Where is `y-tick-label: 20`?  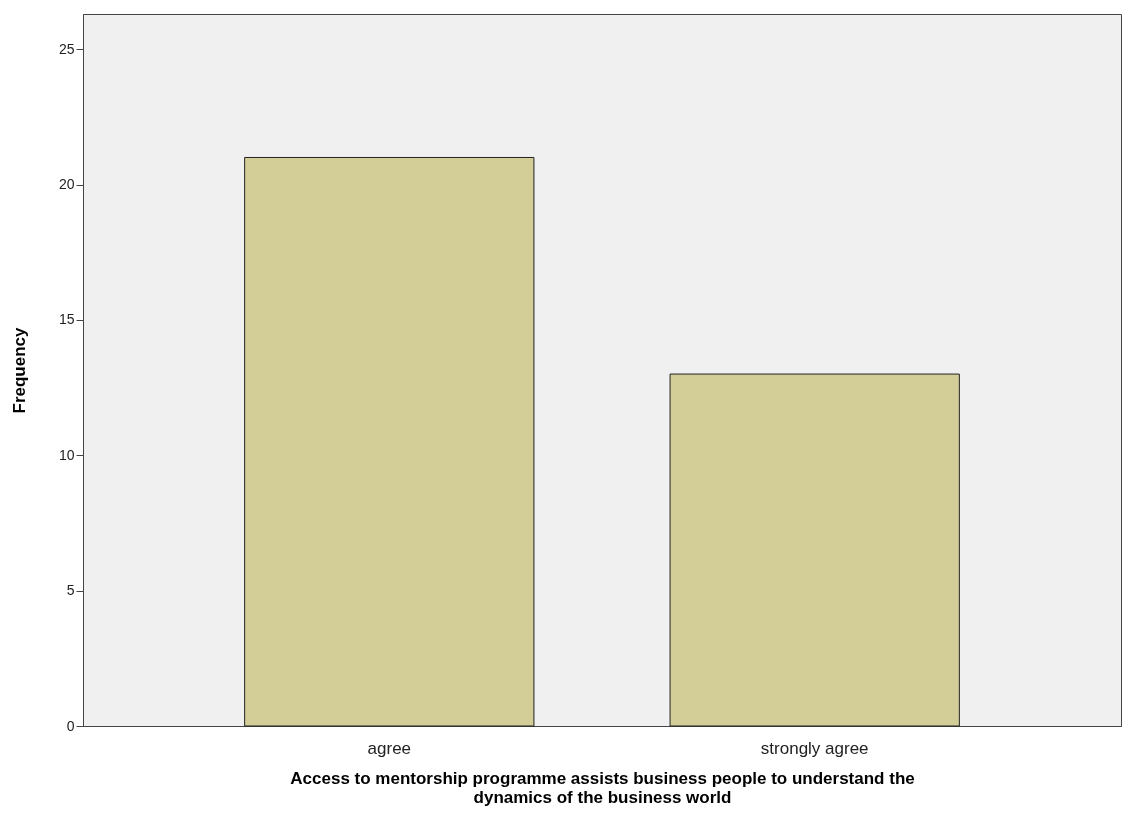 y-tick-label: 20 is located at coordinates (66, 184).